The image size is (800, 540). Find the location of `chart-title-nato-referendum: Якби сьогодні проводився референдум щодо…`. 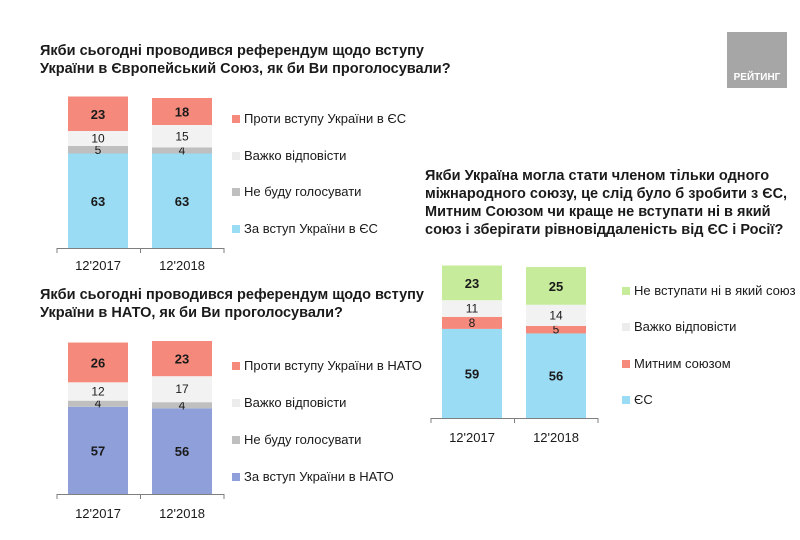

chart-title-nato-referendum: Якби сьогодні проводився референдум щодо… is located at coordinates (232, 304).